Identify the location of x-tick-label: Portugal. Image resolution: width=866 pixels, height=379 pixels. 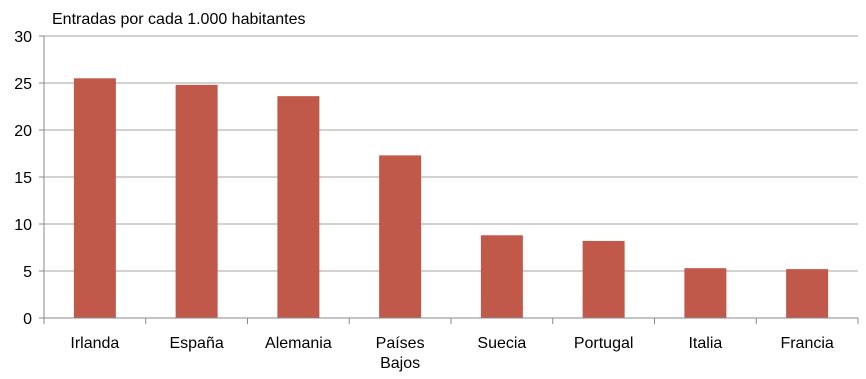
(604, 343).